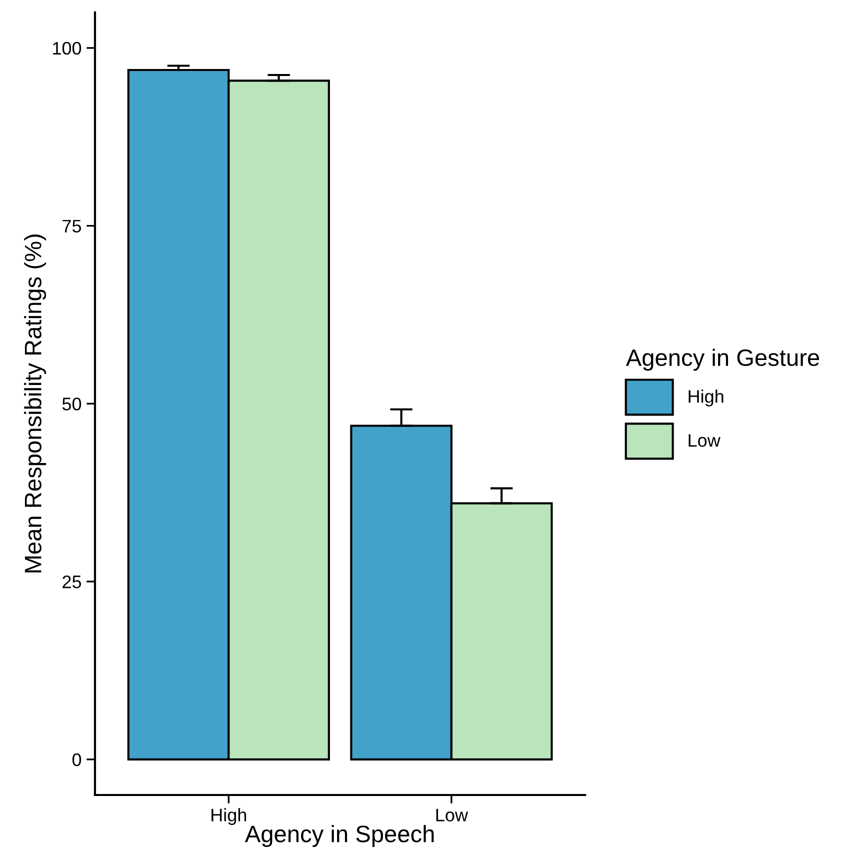  What do you see at coordinates (339, 836) in the screenshot?
I see `x-axis-title: Agency in Speech` at bounding box center [339, 836].